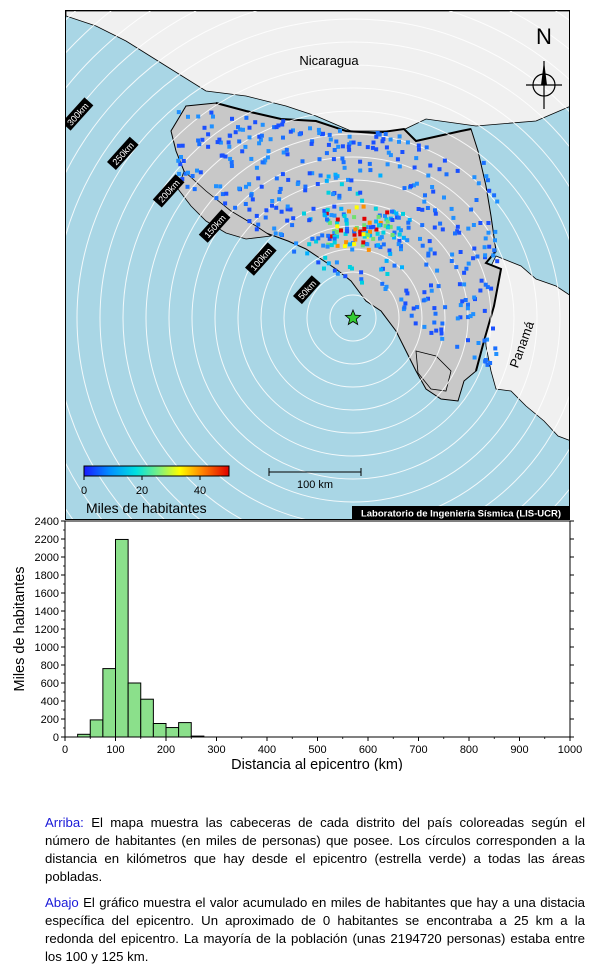 This screenshot has height=970, width=590. I want to click on north-label: N, so click(544, 36).